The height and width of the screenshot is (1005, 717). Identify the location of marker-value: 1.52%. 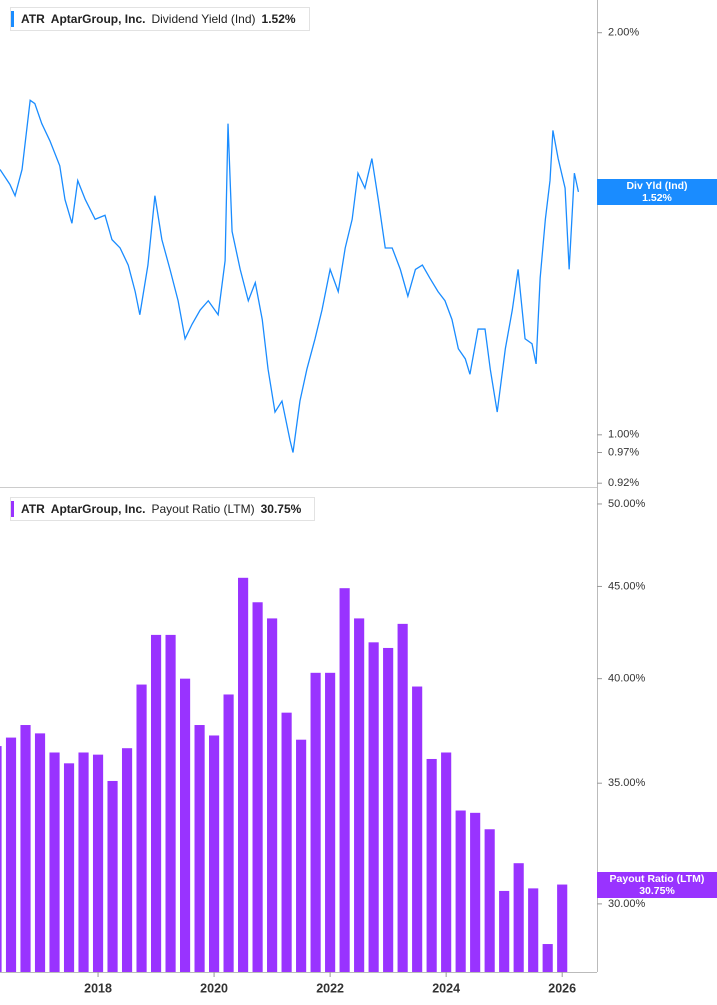
(657, 197).